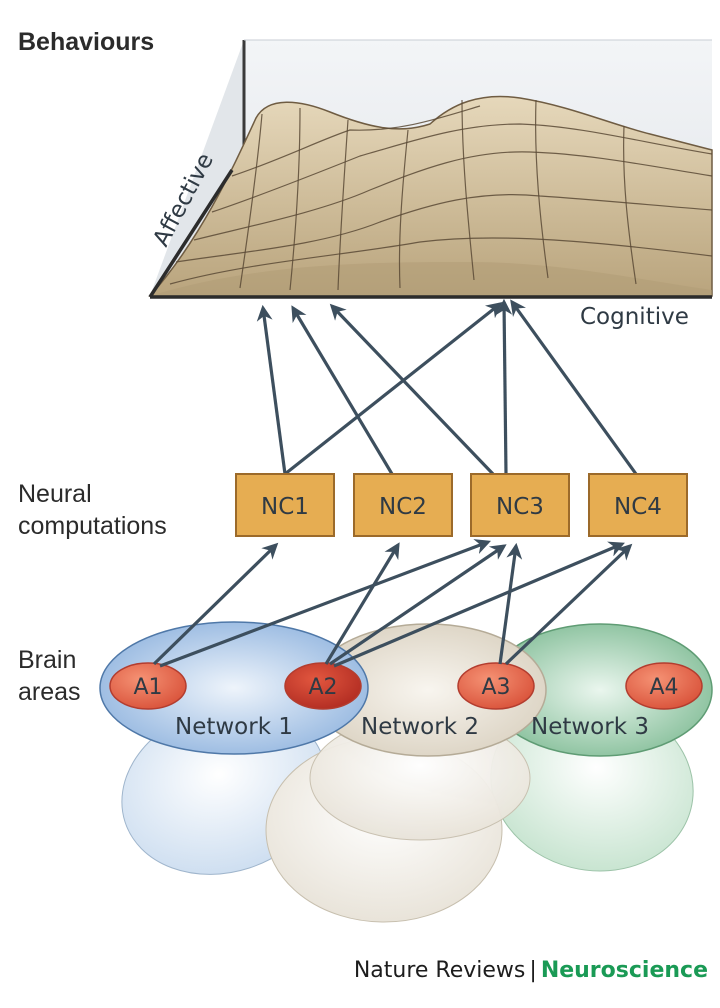  I want to click on cognitive-axis-label: Cognitive, so click(634, 317).